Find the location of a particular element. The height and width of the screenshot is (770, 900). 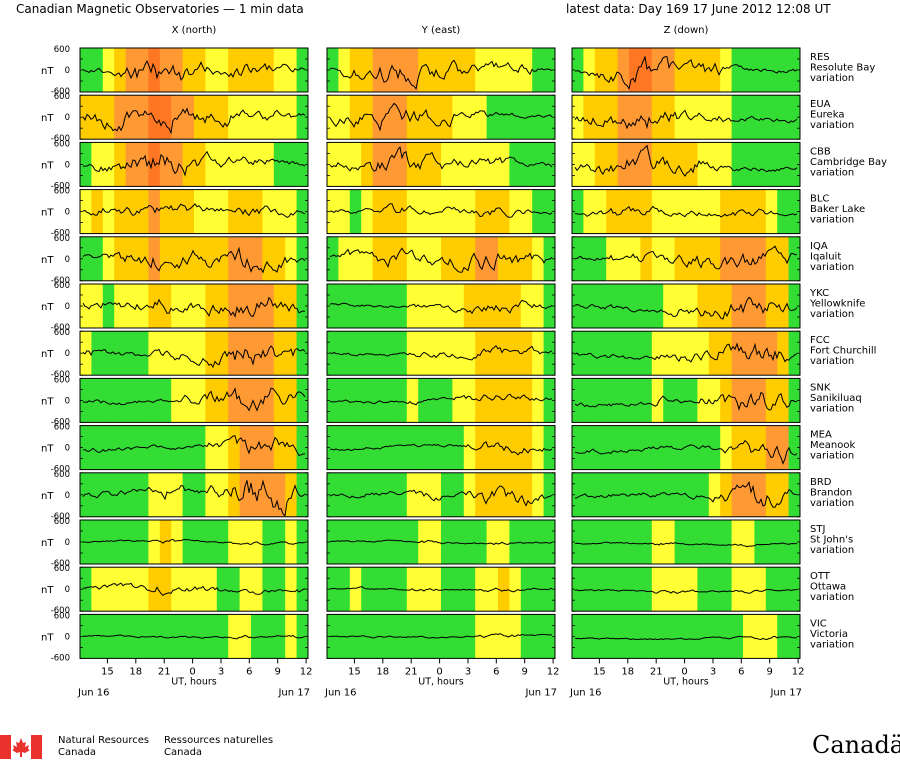

x-tick-label: 9 is located at coordinates (278, 671).